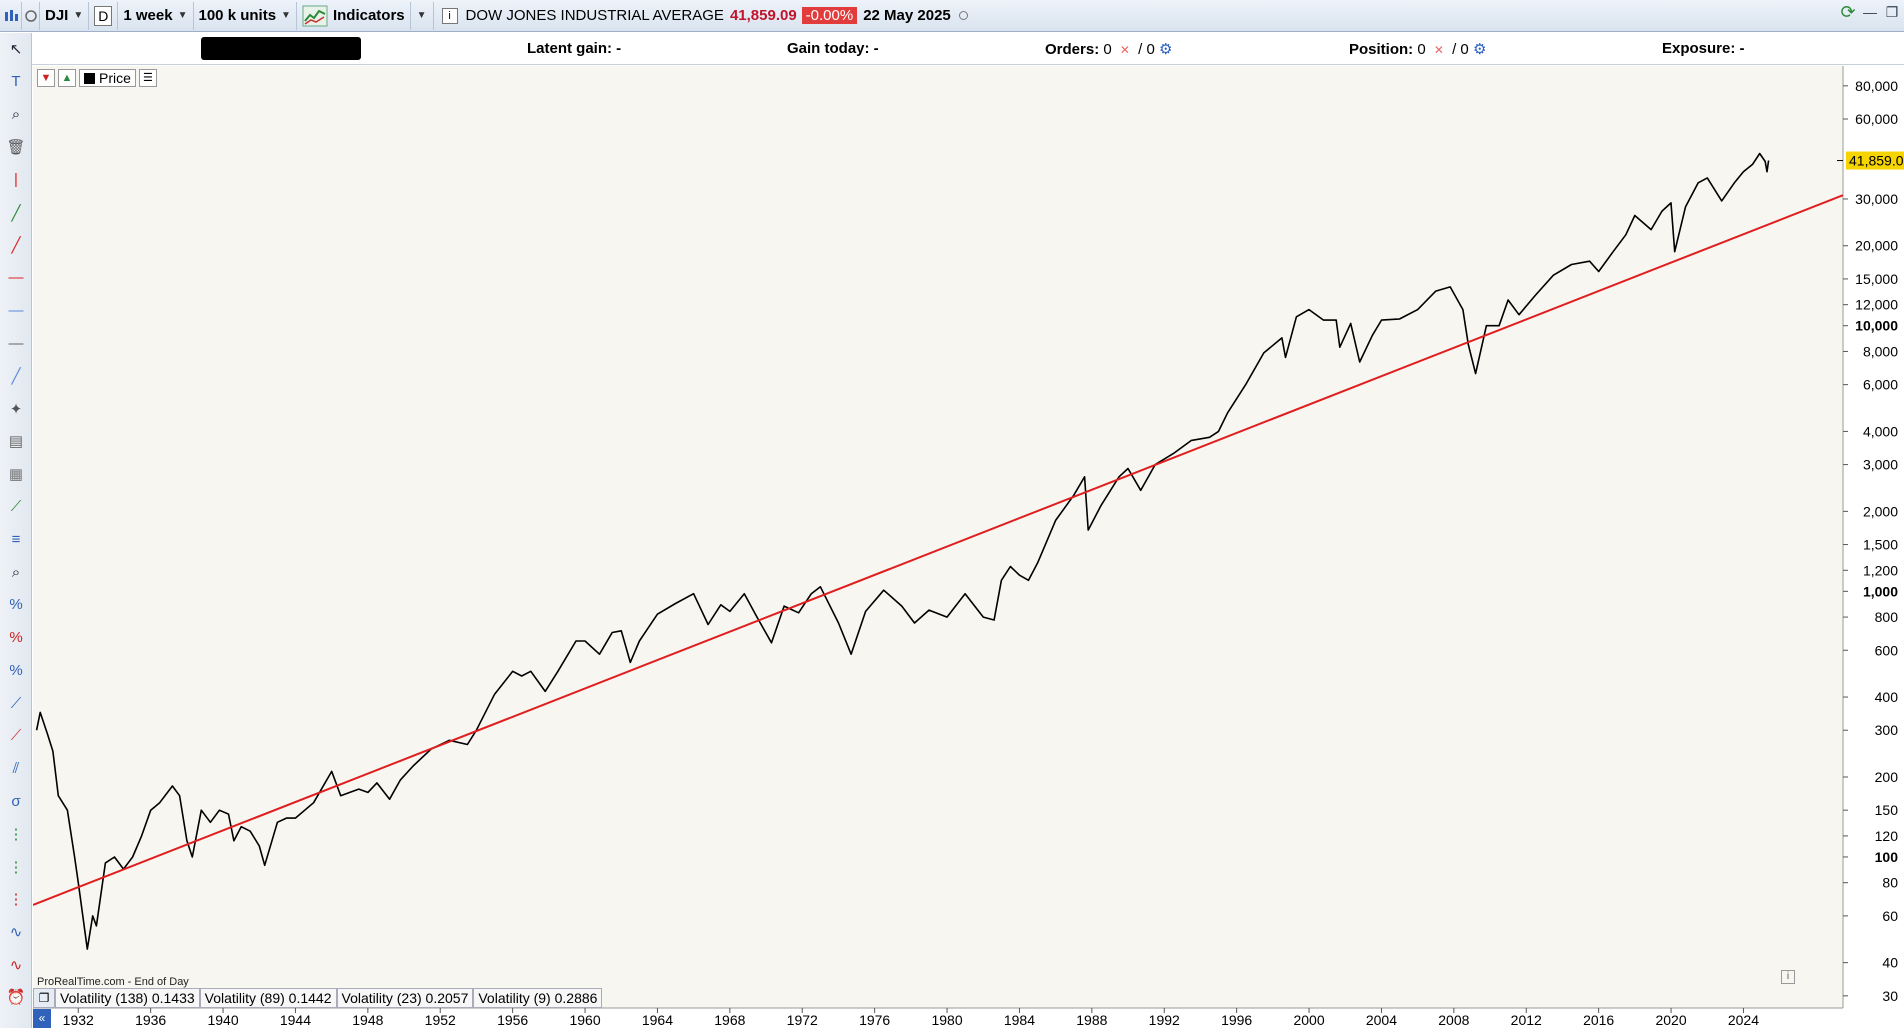 The width and height of the screenshot is (1904, 1028). I want to click on ruler-icon: ▤, so click(16, 442).